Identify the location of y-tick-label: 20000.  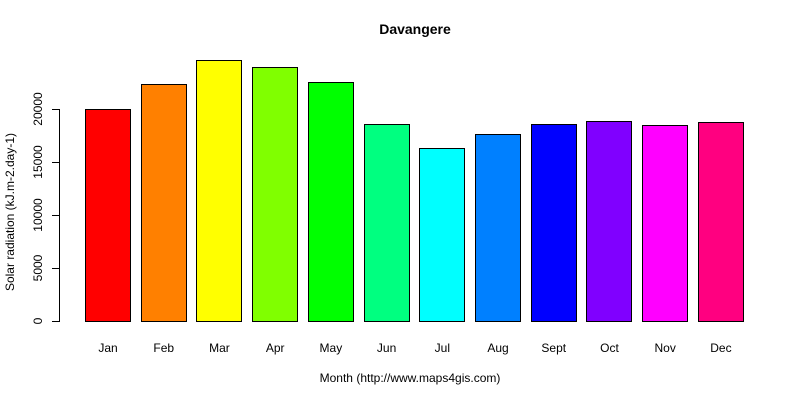
(38, 109).